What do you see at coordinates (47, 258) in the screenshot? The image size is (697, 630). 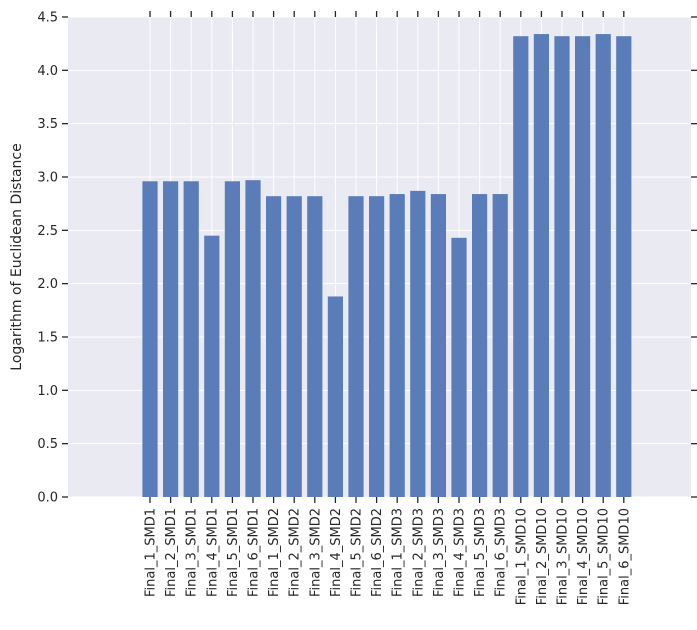 I see `y-tick-labels: 0.0 0.5 1.0 1.5 2.0 2.5 3.0 3.5 4.0 4.5` at bounding box center [47, 258].